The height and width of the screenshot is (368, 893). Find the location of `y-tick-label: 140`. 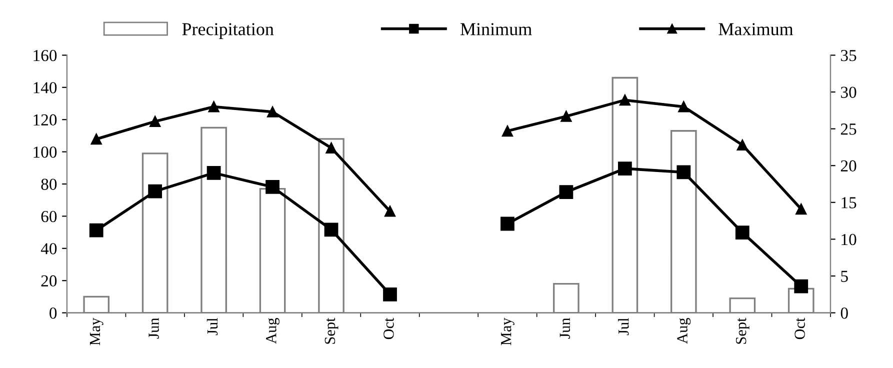

y-tick-label: 140 is located at coordinates (45, 88).